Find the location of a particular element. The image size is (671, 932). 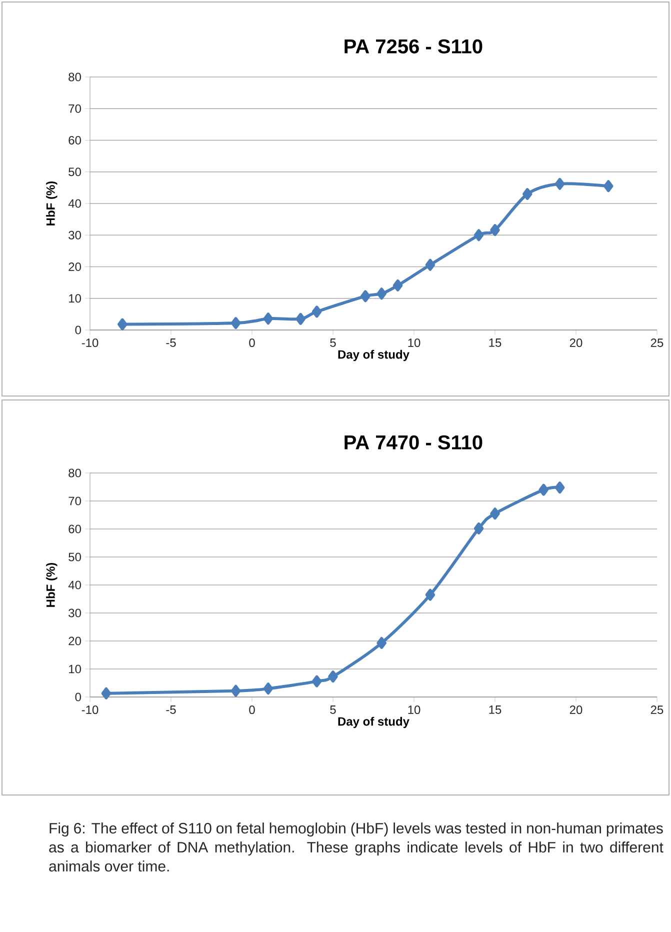

chart-title: PA 7470 - S110 is located at coordinates (413, 442).